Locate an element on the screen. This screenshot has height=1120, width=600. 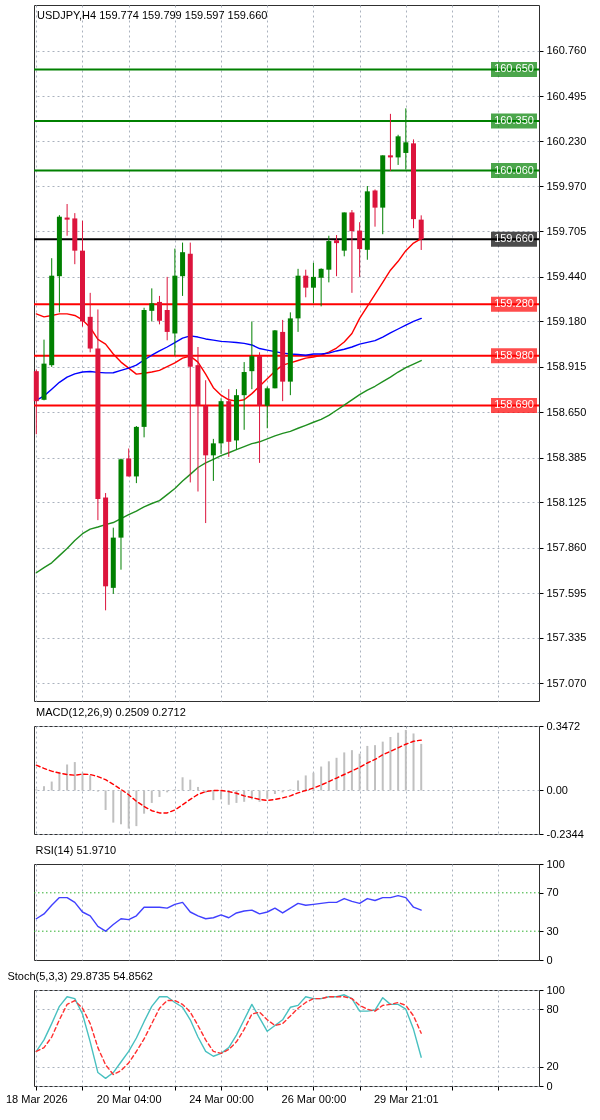
ref-line-label: 158.690 is located at coordinates (514, 404).